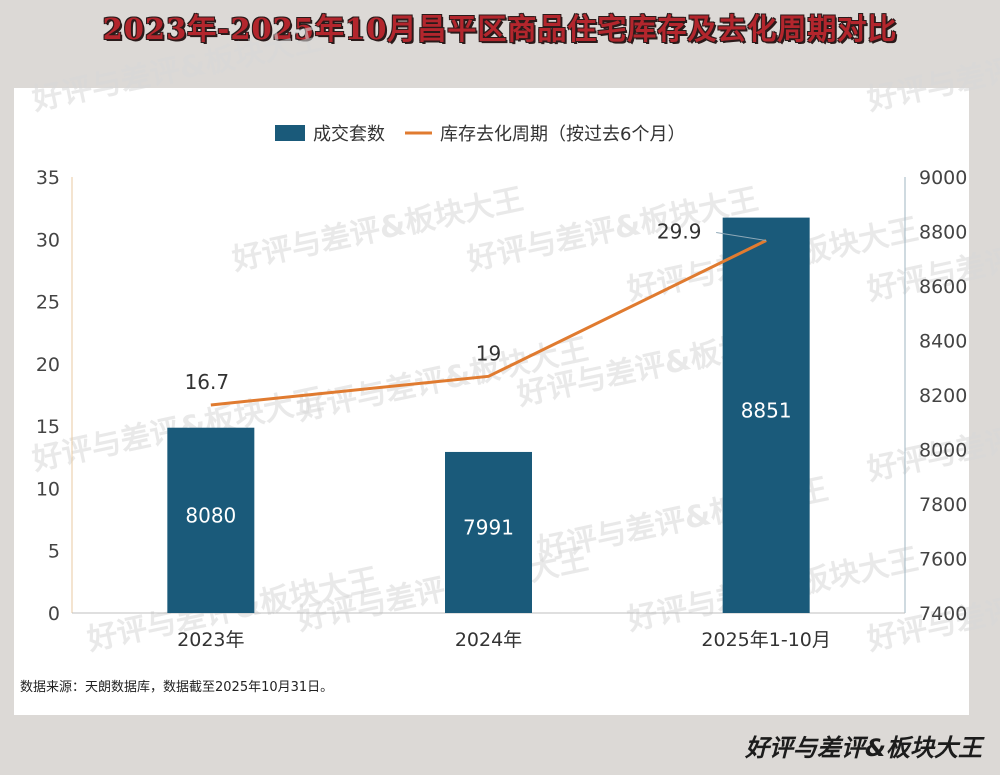 This screenshot has width=1000, height=775. I want to click on left-tick-label: 30, so click(48, 240).